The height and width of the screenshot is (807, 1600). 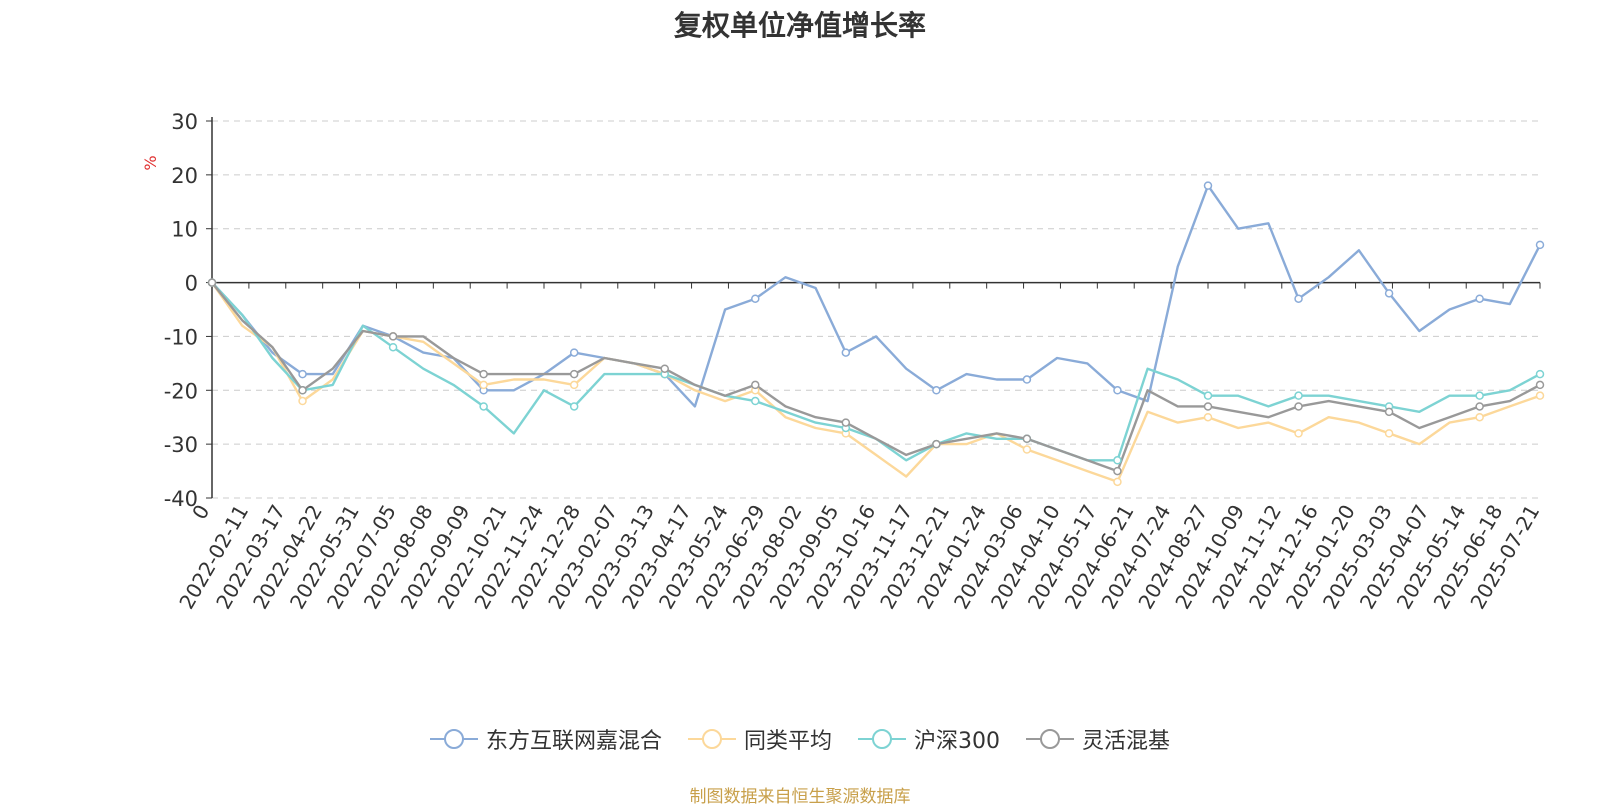 I want to click on y-axis-label: %, so click(x=150, y=162).